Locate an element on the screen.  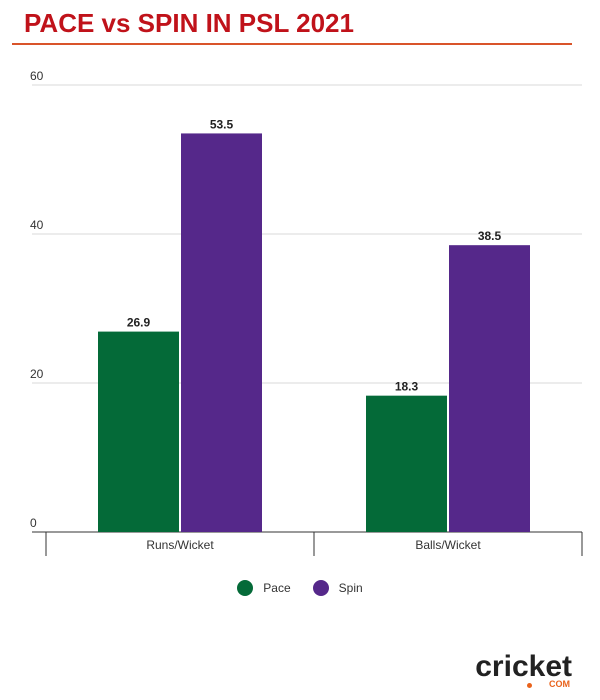
legend: Pace Spin is located at coordinates (300, 588).